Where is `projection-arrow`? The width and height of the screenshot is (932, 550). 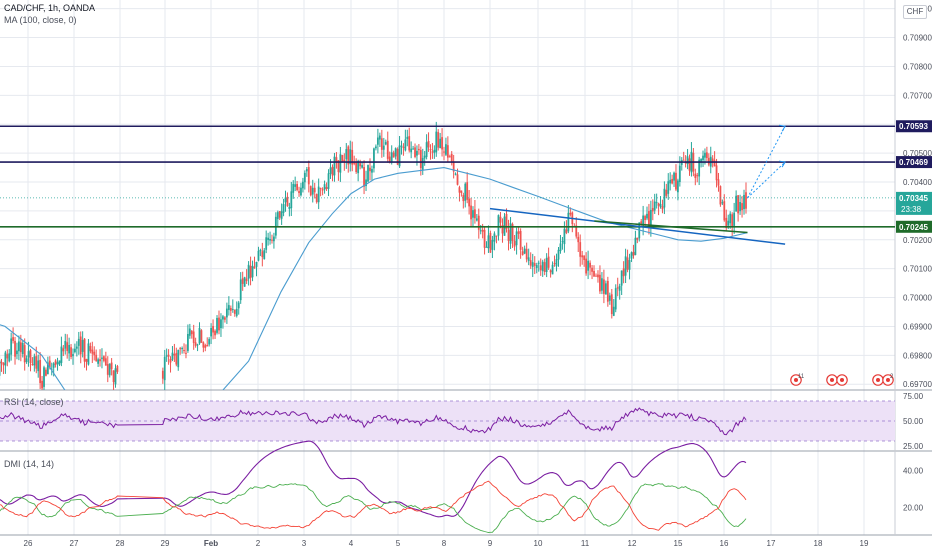 projection-arrow is located at coordinates (766, 180).